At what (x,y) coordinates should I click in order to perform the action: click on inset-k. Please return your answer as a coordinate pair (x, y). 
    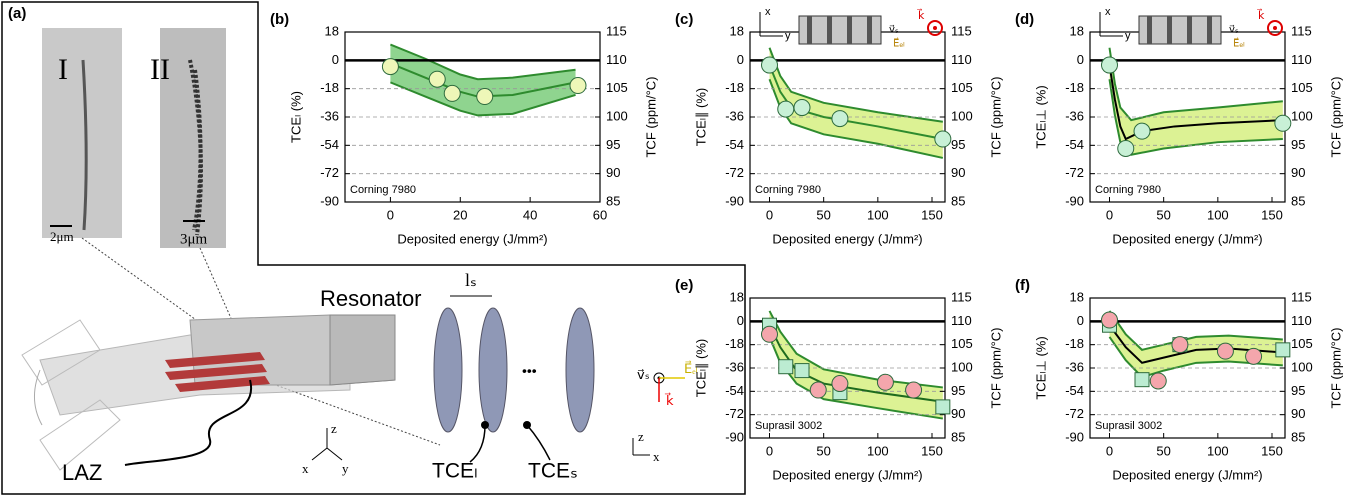
    Looking at the image, I should click on (935, 28).